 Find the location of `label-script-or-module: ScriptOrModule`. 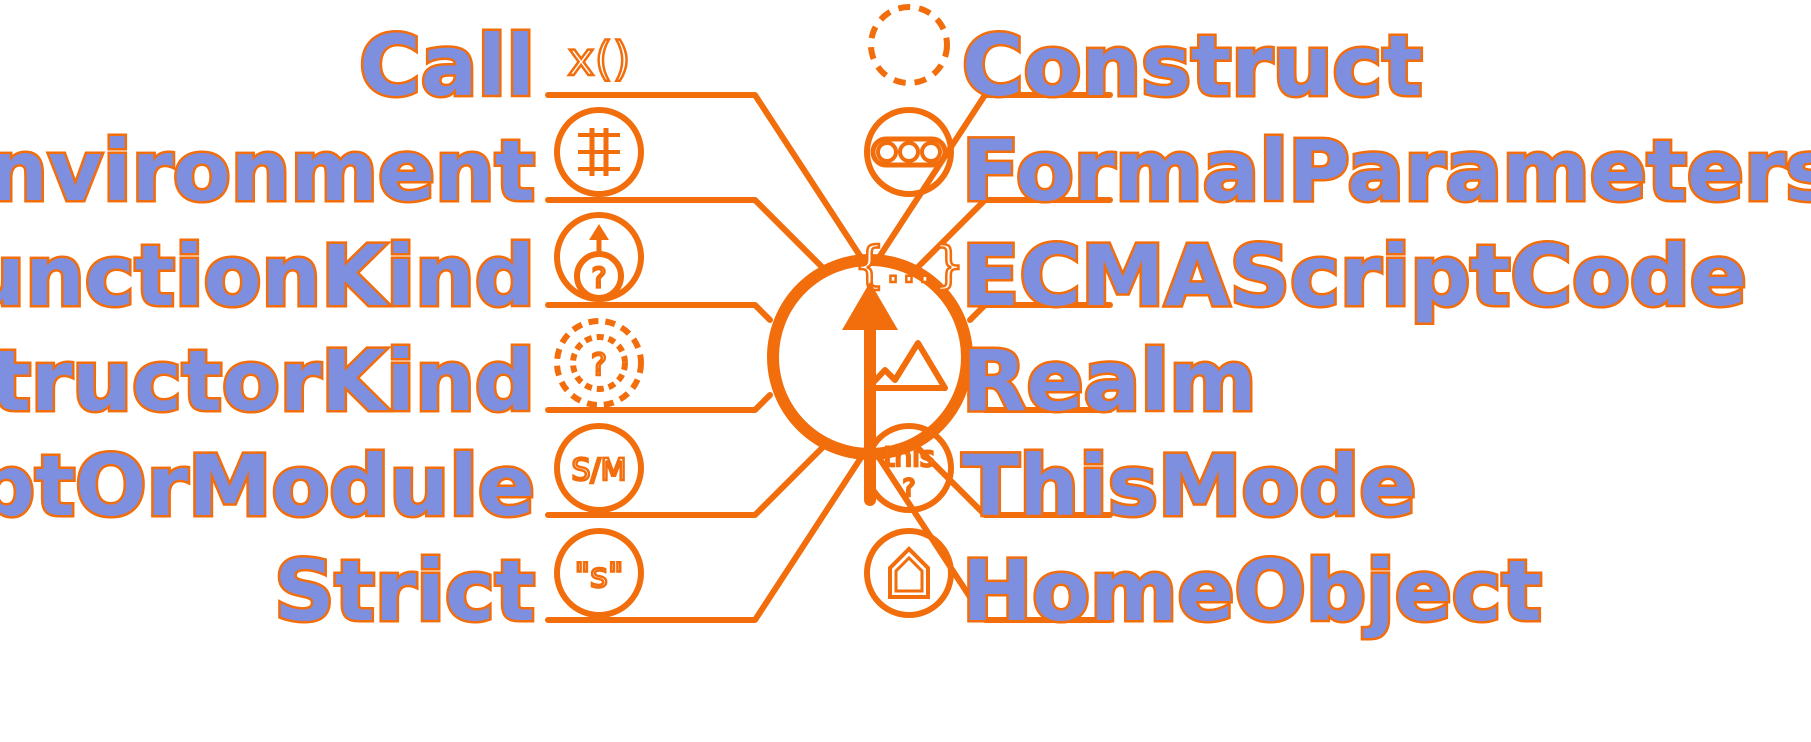

label-script-or-module: ScriptOrModule is located at coordinates (267, 486).